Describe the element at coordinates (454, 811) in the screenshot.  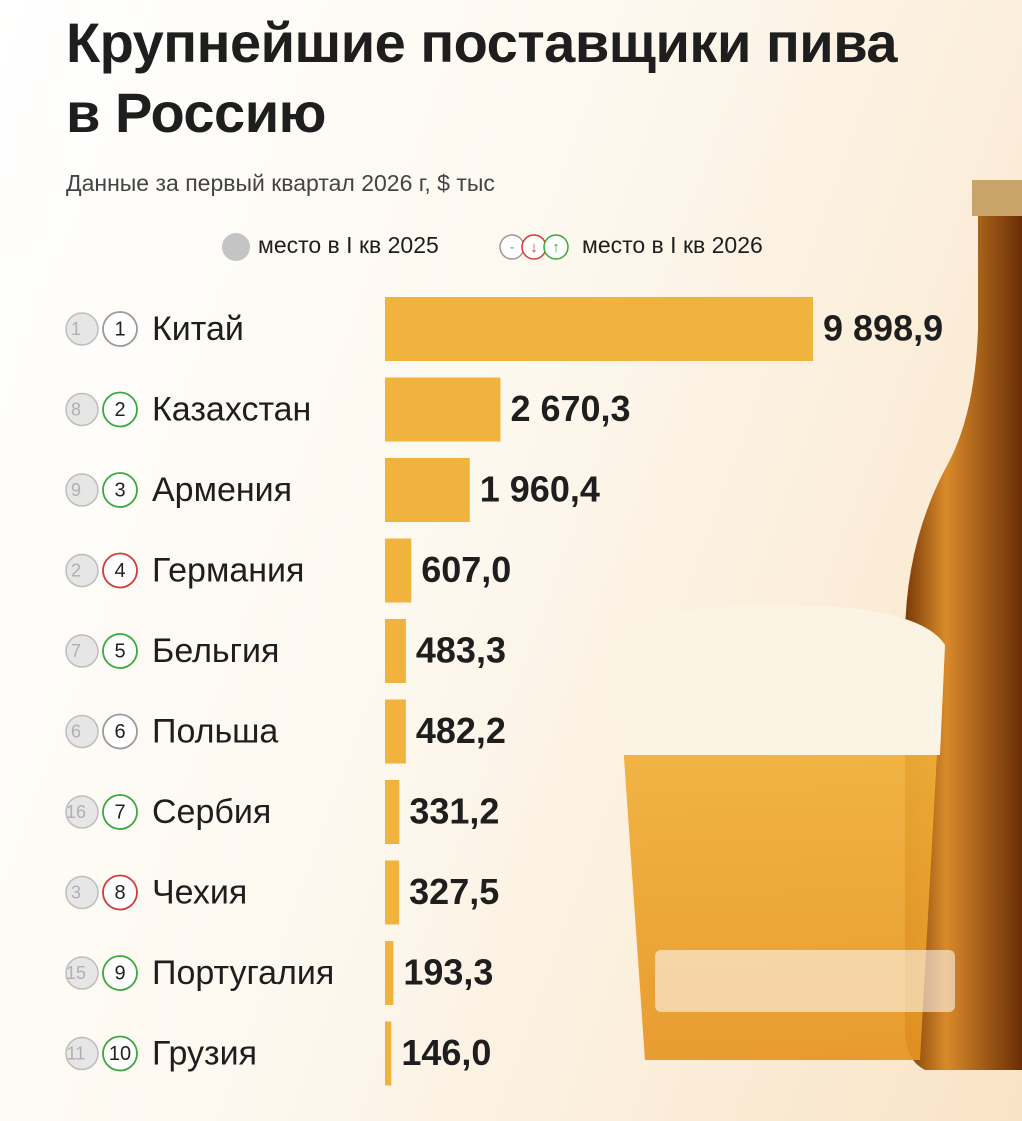
I see `value-label: 331,2` at that location.